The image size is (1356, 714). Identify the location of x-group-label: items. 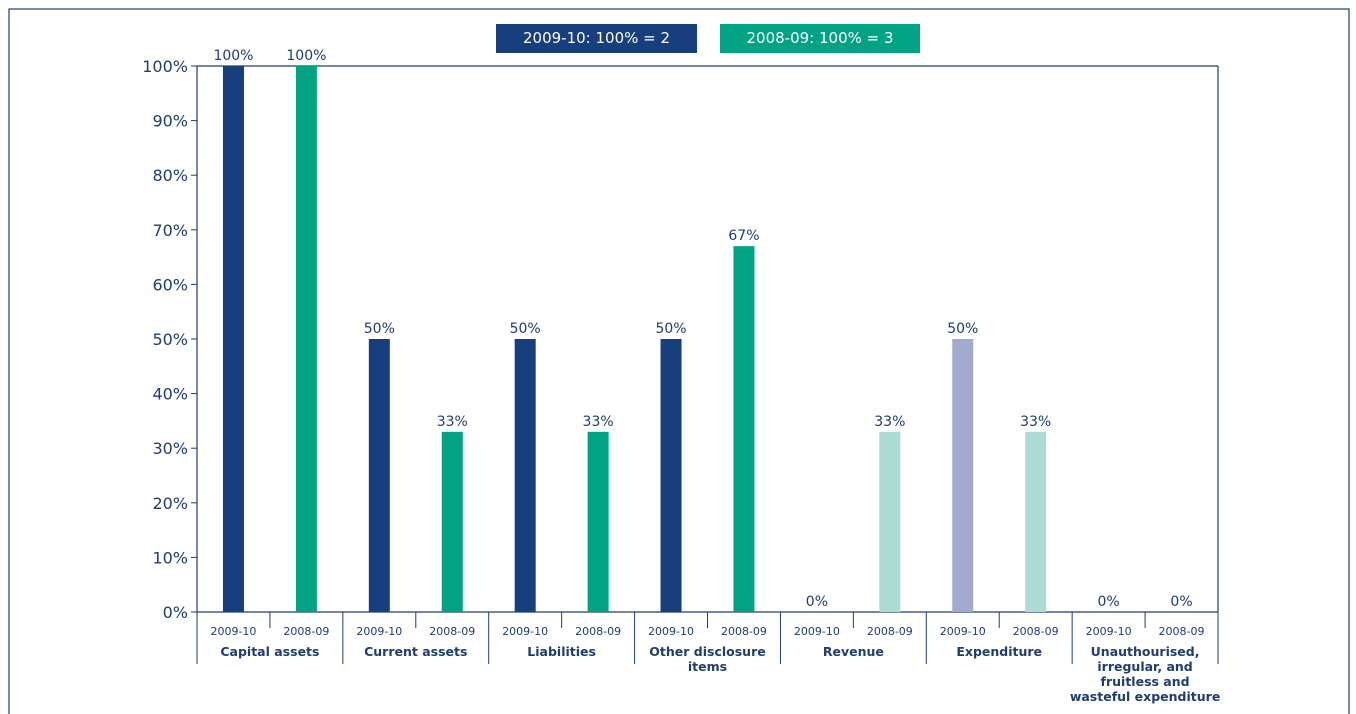
(707, 666).